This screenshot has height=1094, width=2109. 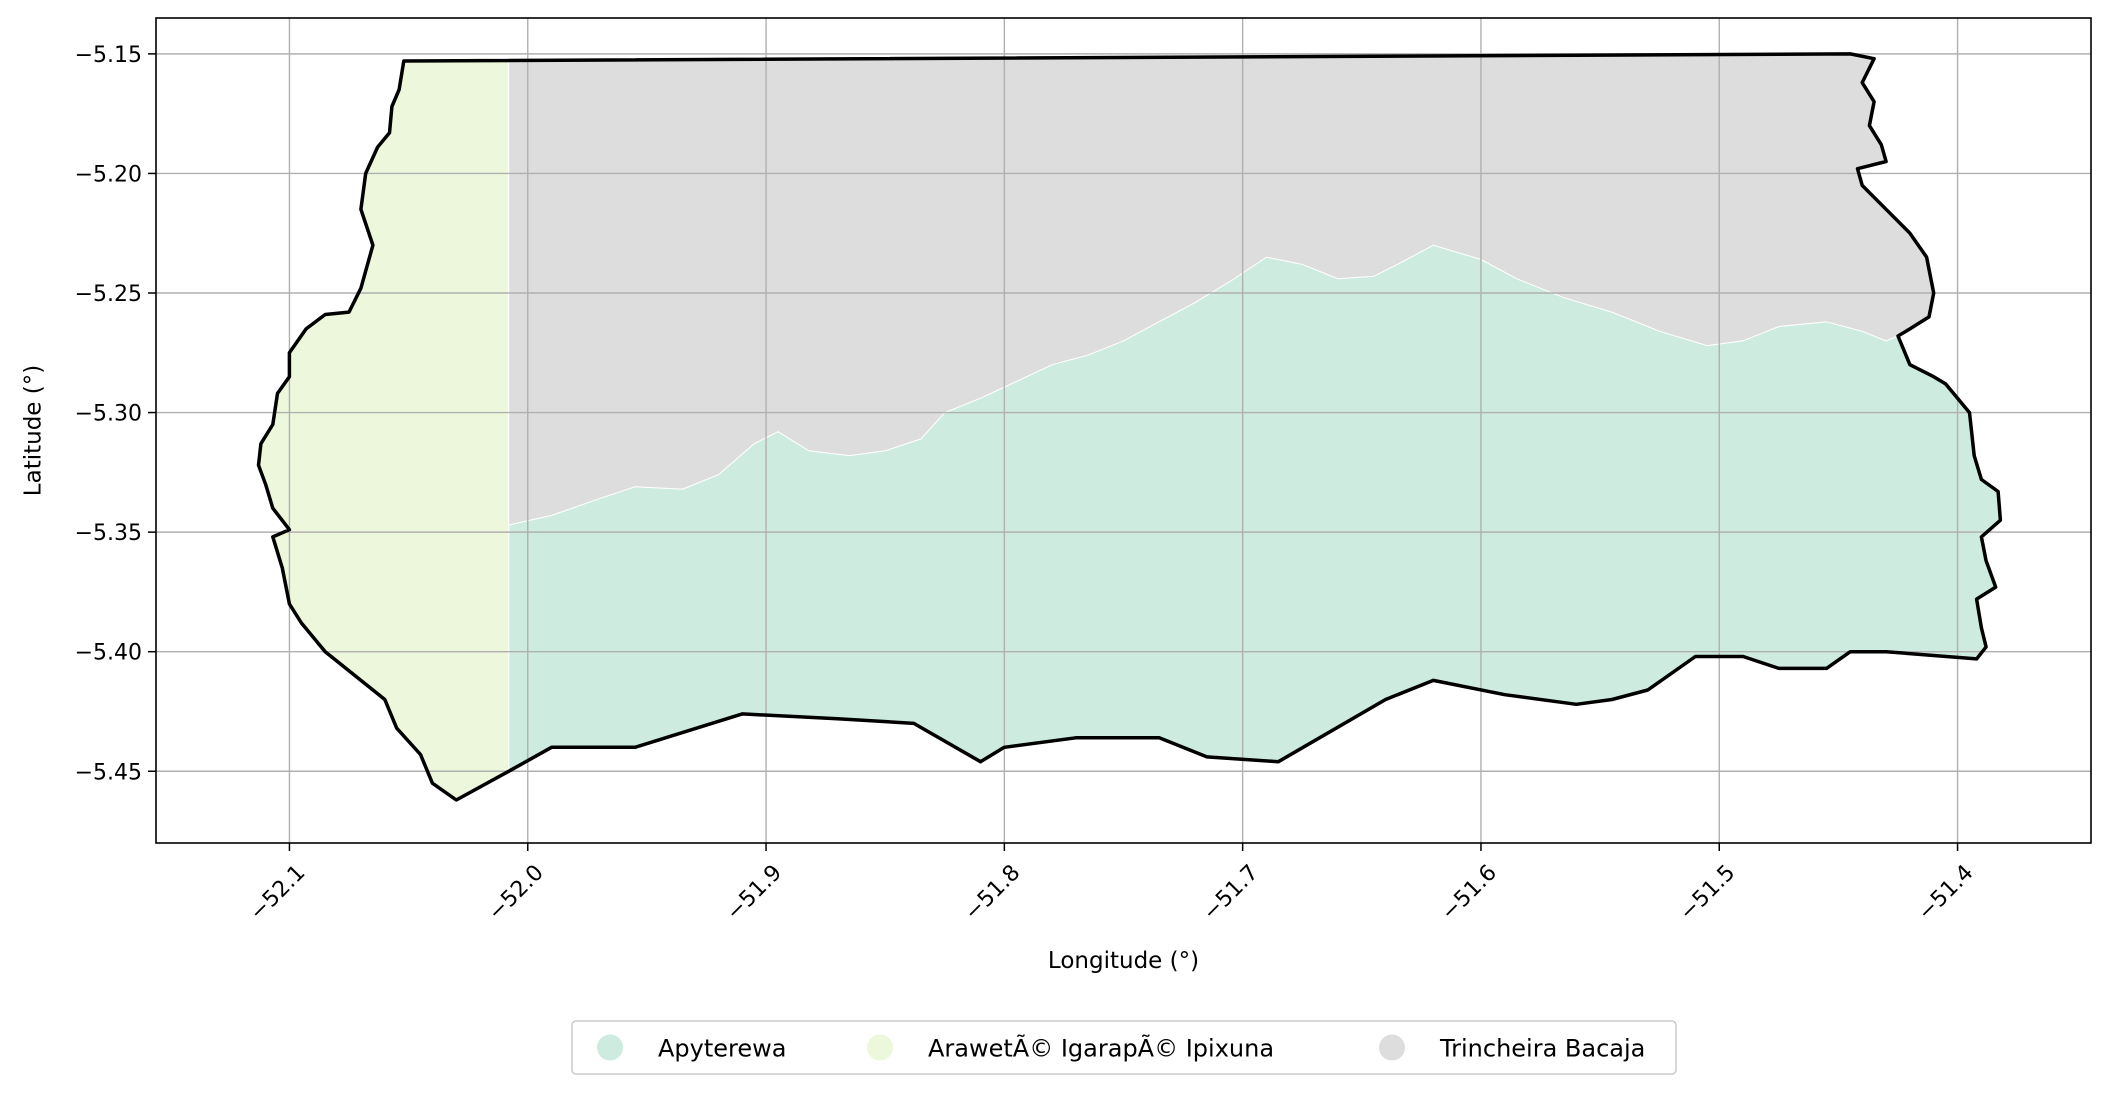 I want to click on x-tick-label: −51.6, so click(x=1469, y=892).